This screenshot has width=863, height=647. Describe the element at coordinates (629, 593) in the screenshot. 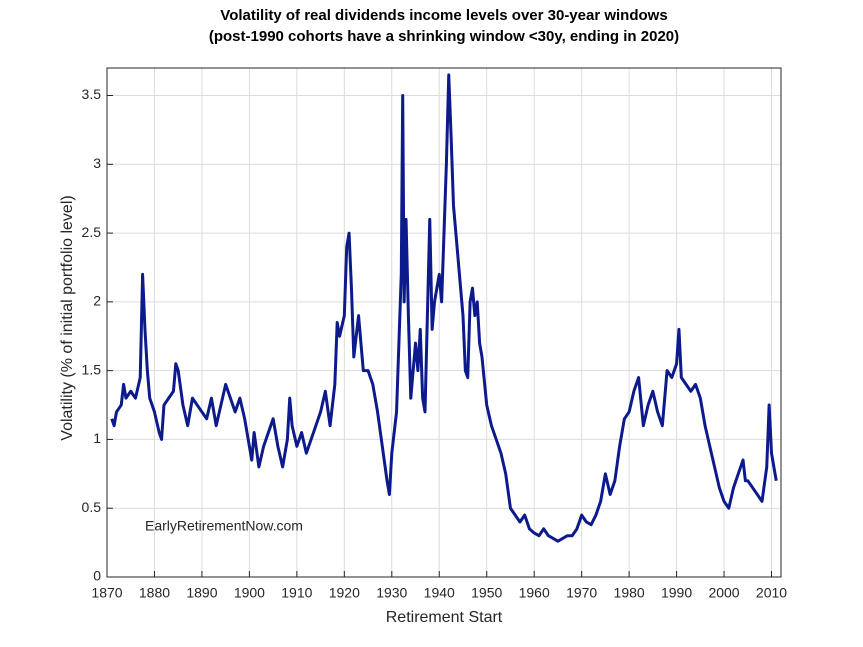

I see `x-tick-label: 1980` at that location.